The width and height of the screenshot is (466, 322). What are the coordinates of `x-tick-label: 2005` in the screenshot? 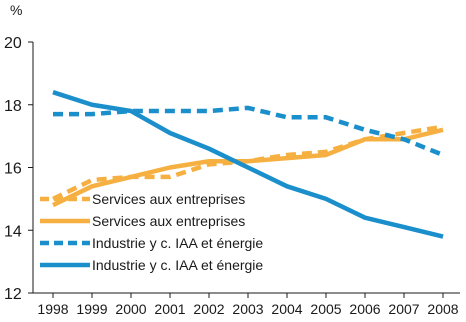 It's located at (325, 309).